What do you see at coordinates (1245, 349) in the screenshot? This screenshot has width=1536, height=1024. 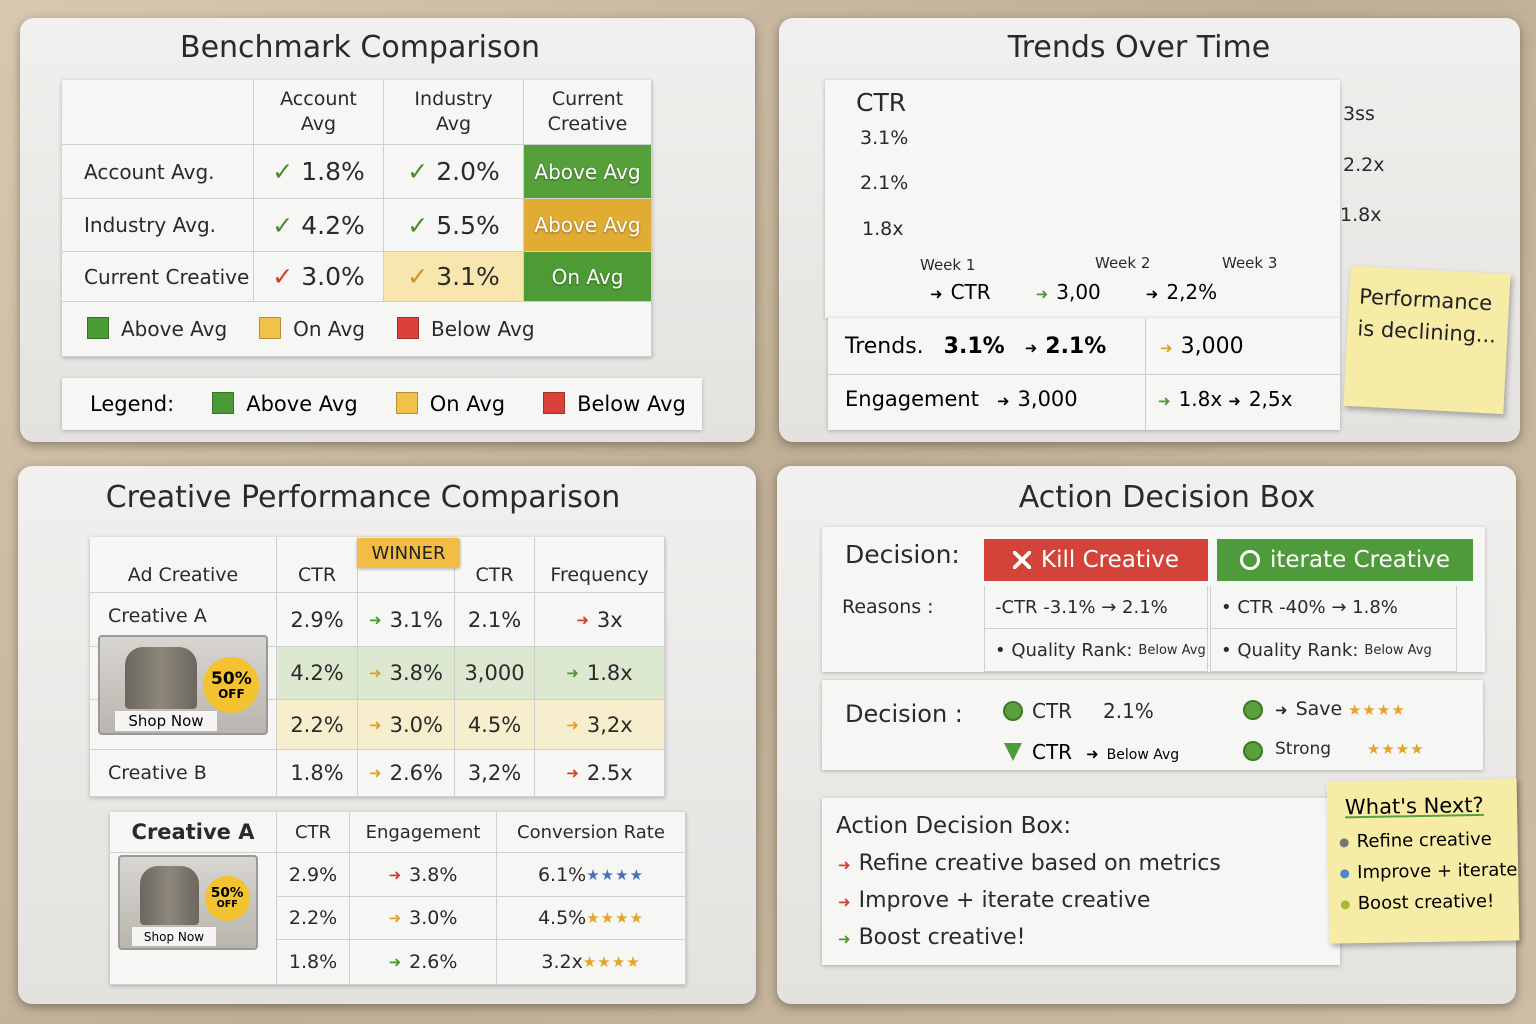 I see `summary-item: 3,000` at bounding box center [1245, 349].